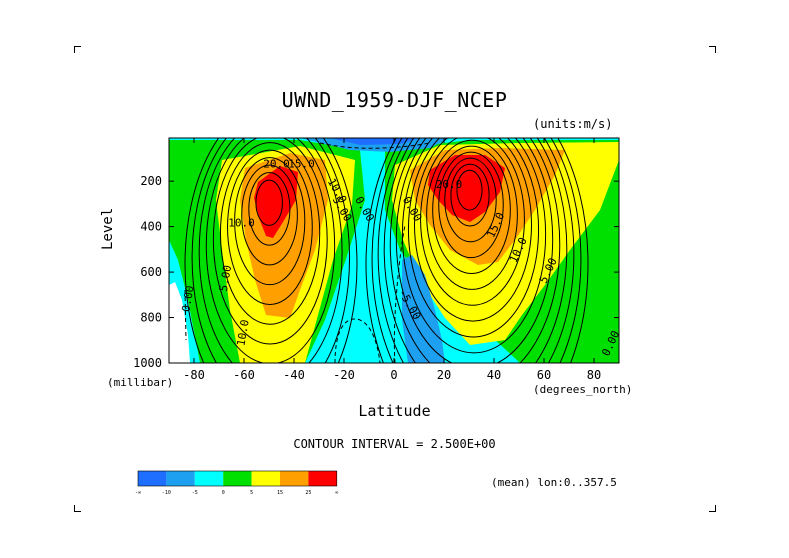 The width and height of the screenshot is (789, 558). I want to click on fill-red-south, so click(276, 202).